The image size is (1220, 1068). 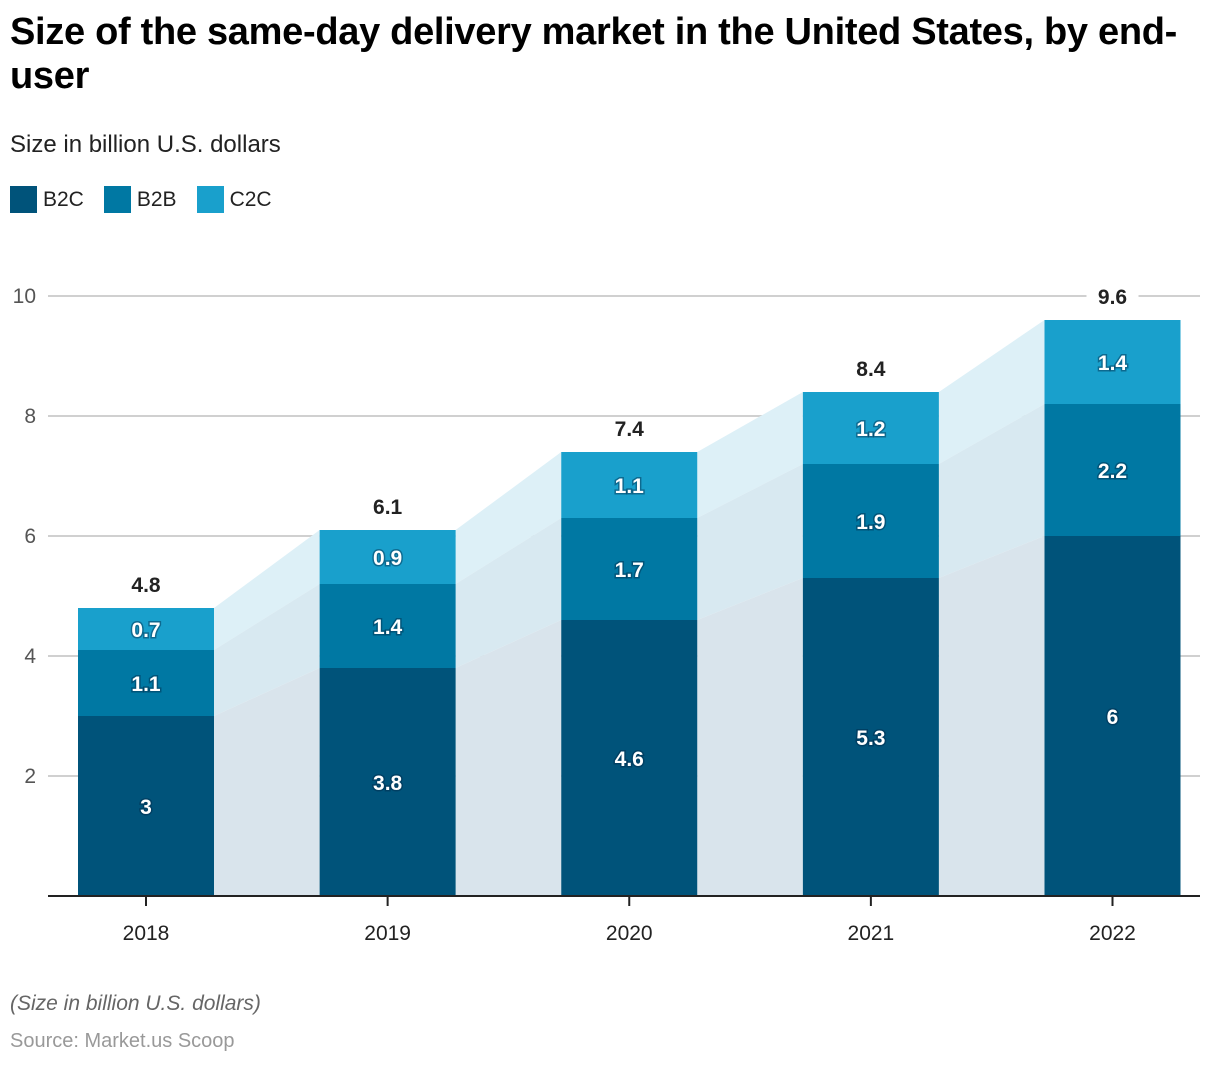 What do you see at coordinates (871, 933) in the screenshot?
I see `x-tick-label: 2021` at bounding box center [871, 933].